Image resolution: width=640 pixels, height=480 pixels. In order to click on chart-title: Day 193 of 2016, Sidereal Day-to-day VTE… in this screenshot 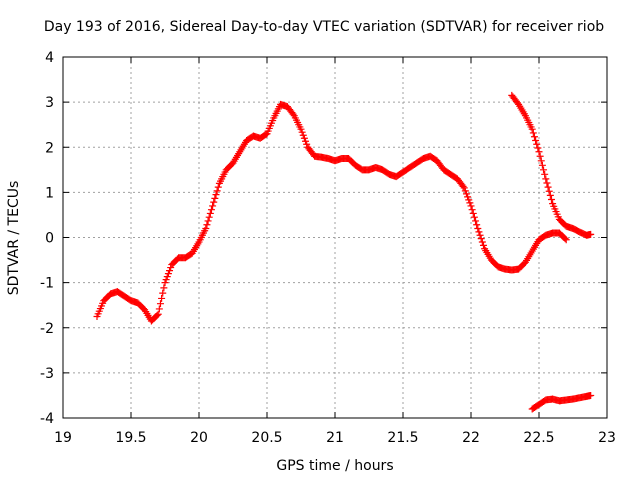, I will do `click(324, 27)`.